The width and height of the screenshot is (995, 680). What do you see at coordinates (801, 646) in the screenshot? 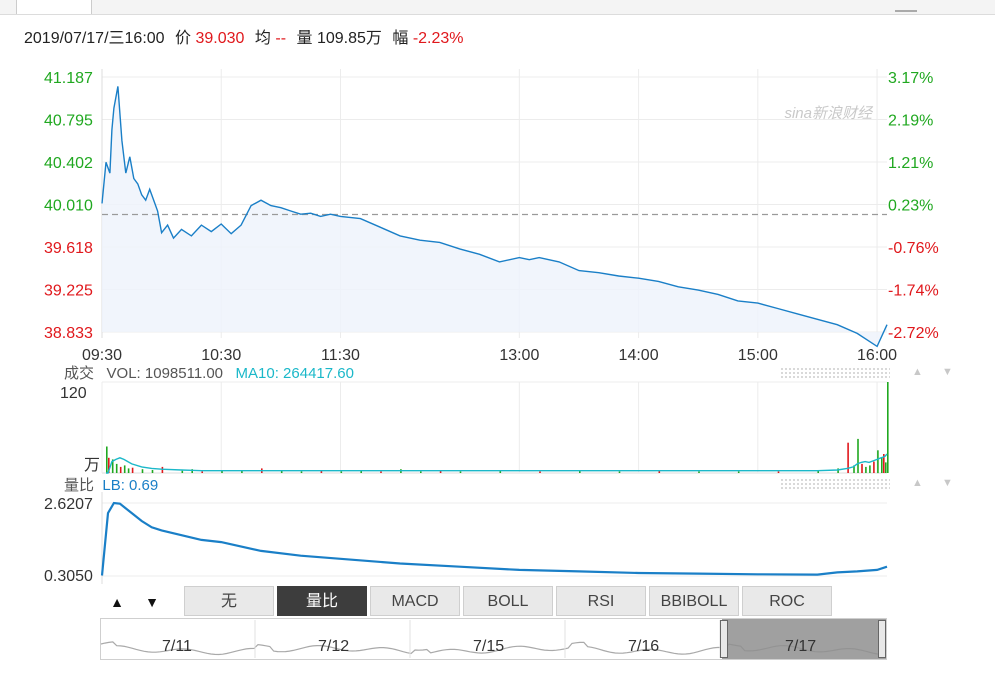
I see `navigator-date-5: 7/17` at bounding box center [801, 646].